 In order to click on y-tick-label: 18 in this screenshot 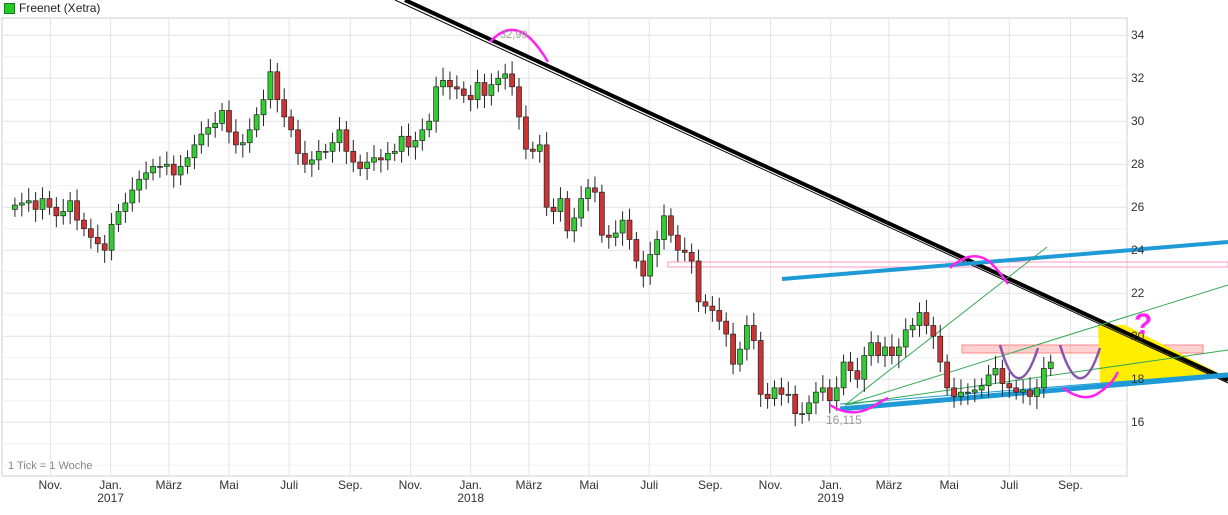, I will do `click(1138, 379)`.